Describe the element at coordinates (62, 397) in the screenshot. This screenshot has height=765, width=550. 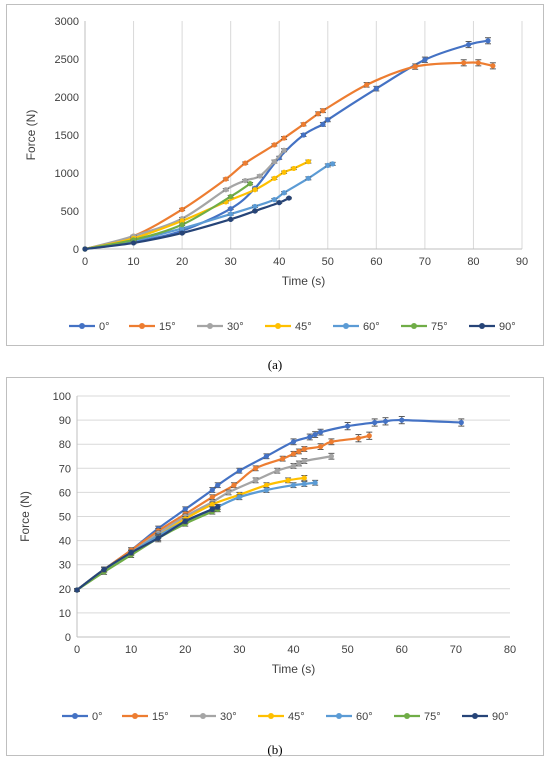
I see `chart-b-y-tick-label: 100` at that location.